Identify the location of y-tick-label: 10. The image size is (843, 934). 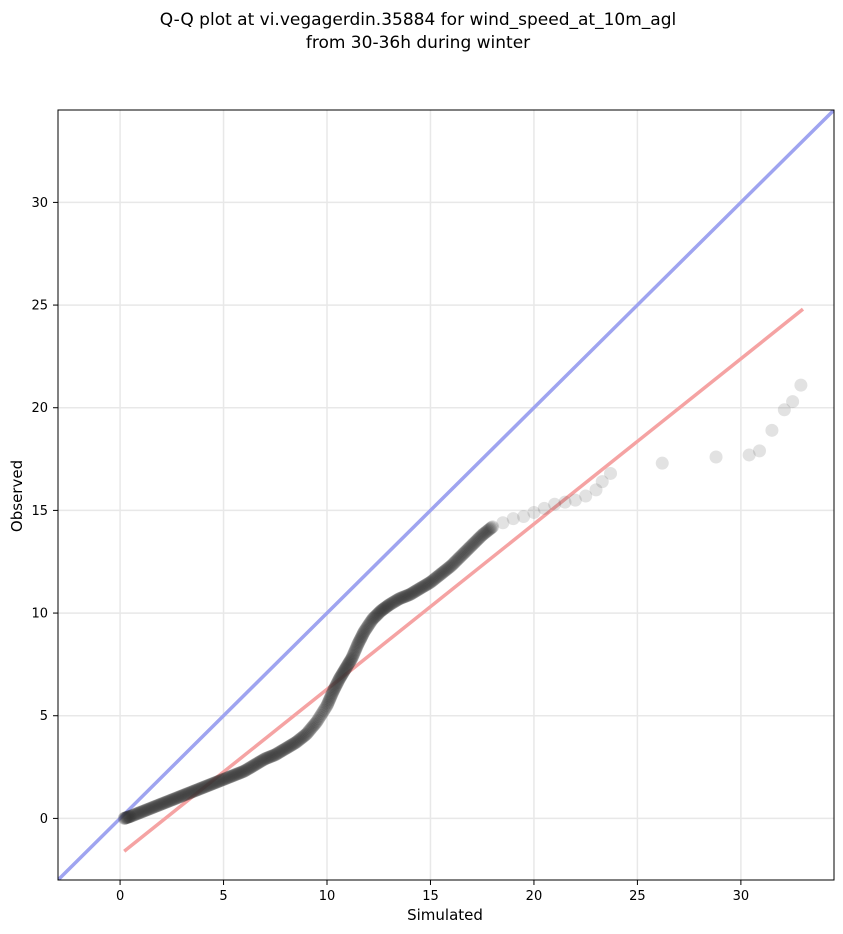
(39, 614).